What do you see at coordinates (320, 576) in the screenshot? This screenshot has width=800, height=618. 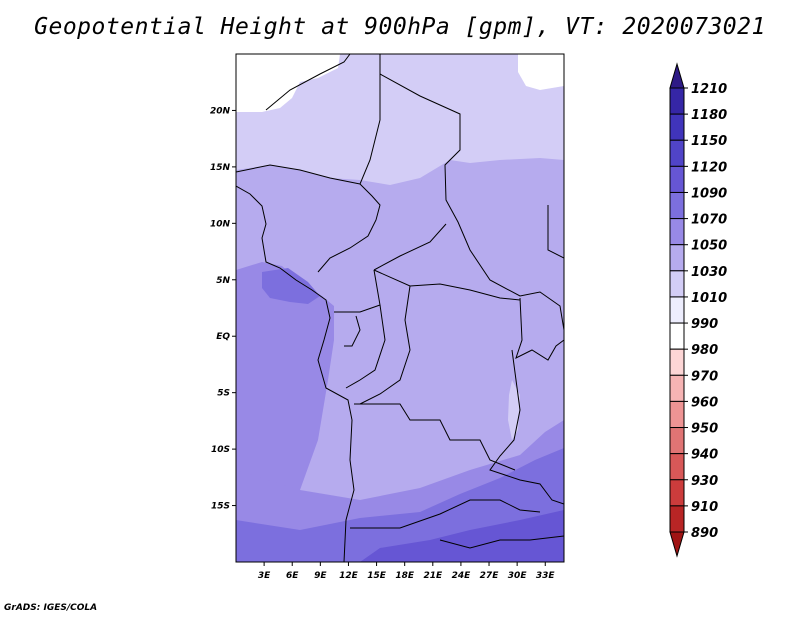 I see `lon-tick-label: 9E` at bounding box center [320, 576].